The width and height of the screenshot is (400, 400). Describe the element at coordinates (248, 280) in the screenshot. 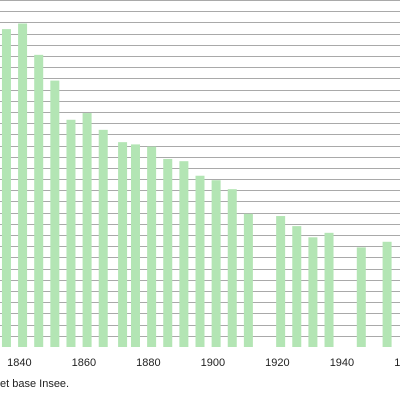

I see `bar-1911` at that location.